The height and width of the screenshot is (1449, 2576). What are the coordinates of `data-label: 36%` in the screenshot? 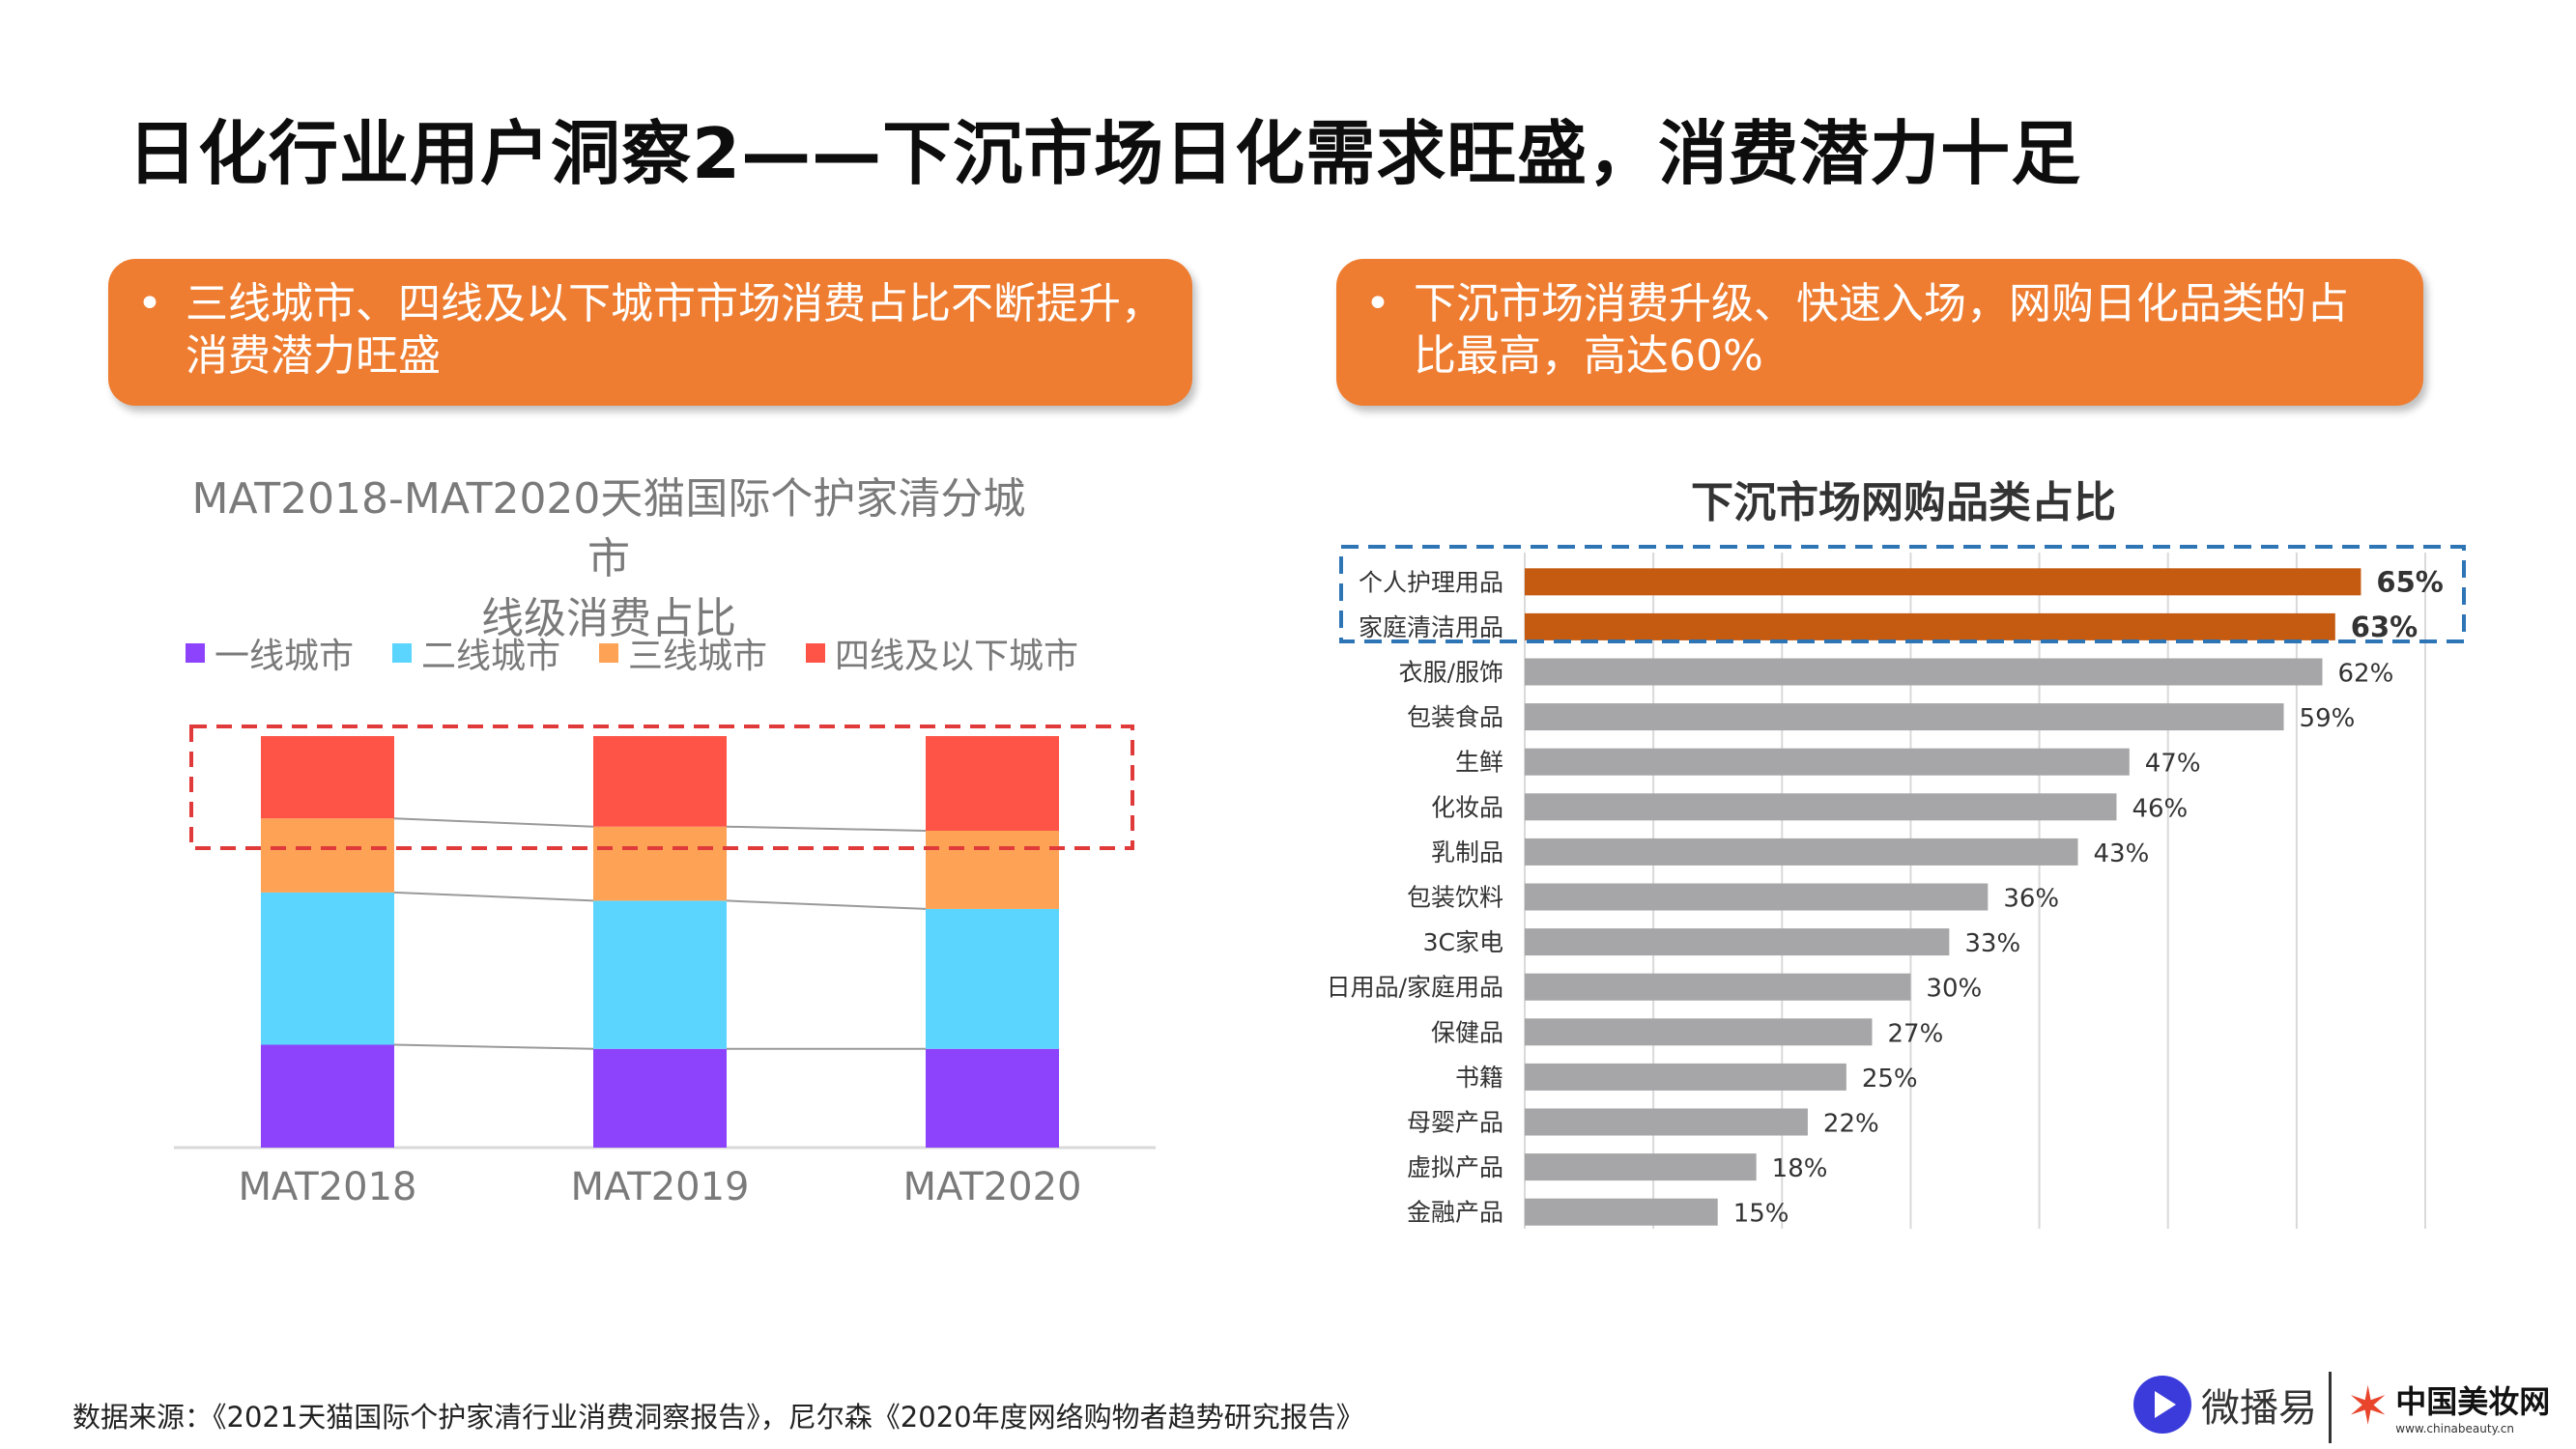 It's located at (2031, 899).